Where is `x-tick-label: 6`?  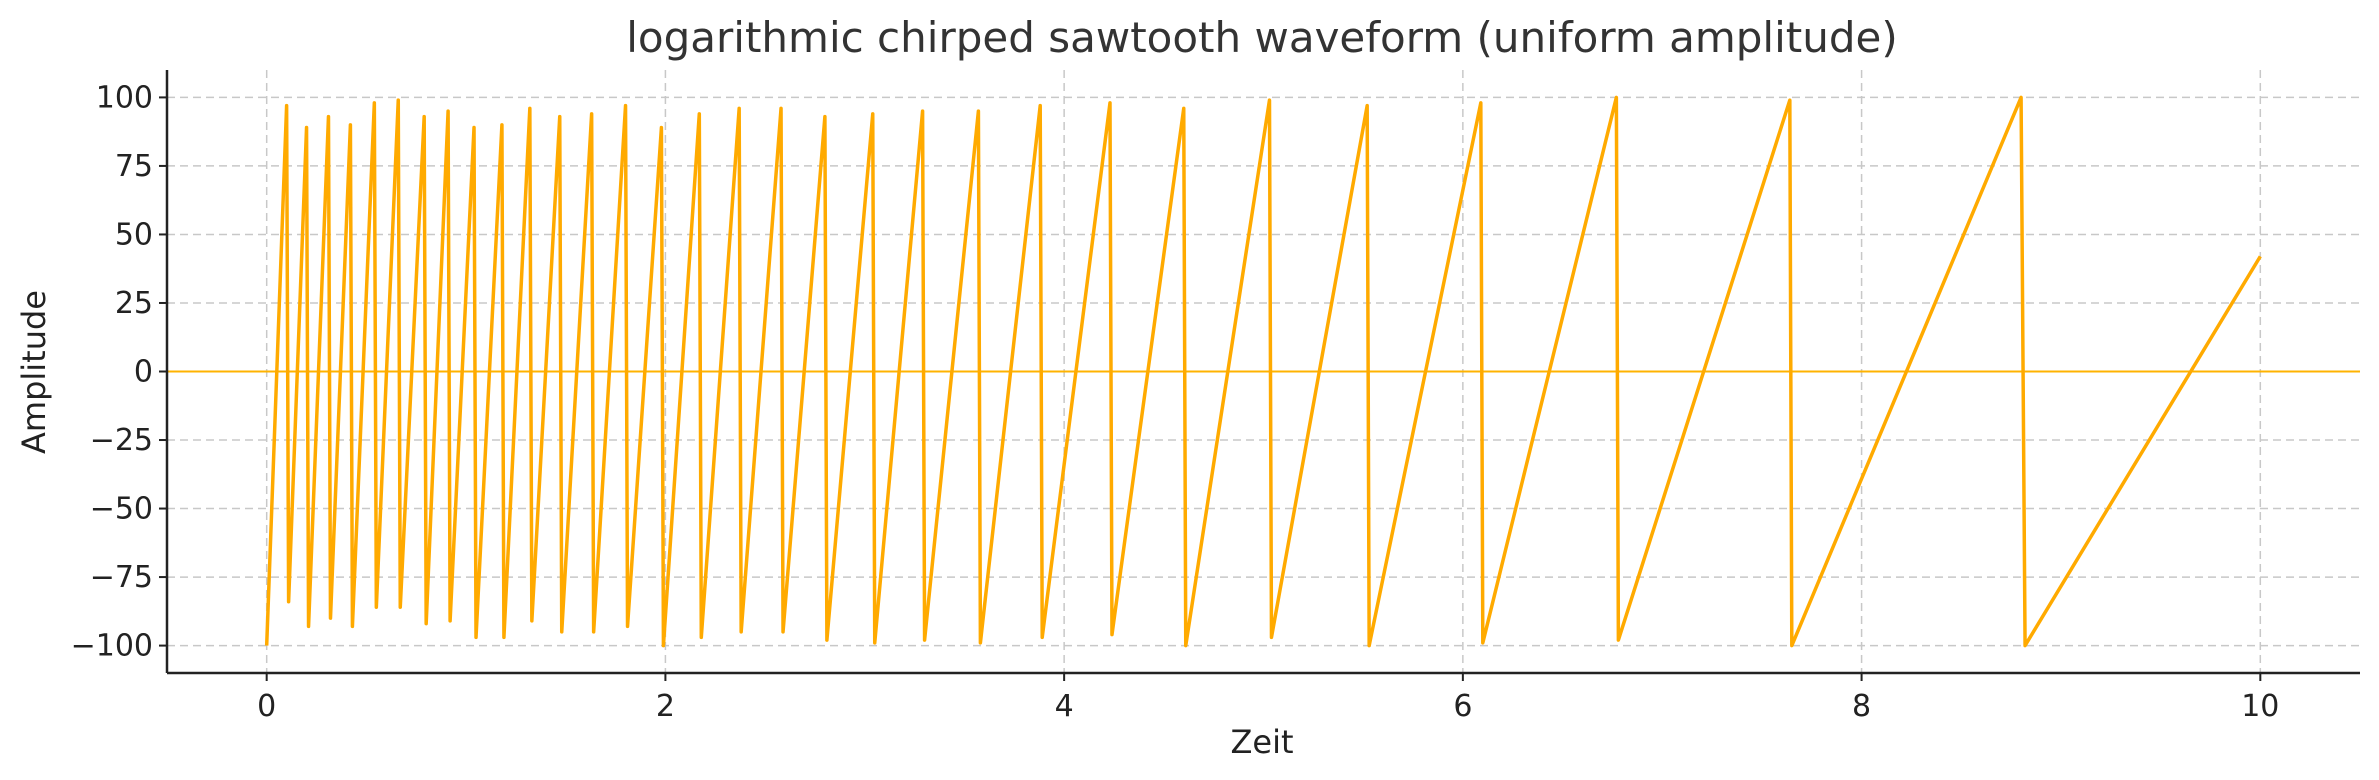 x-tick-label: 6 is located at coordinates (1462, 706).